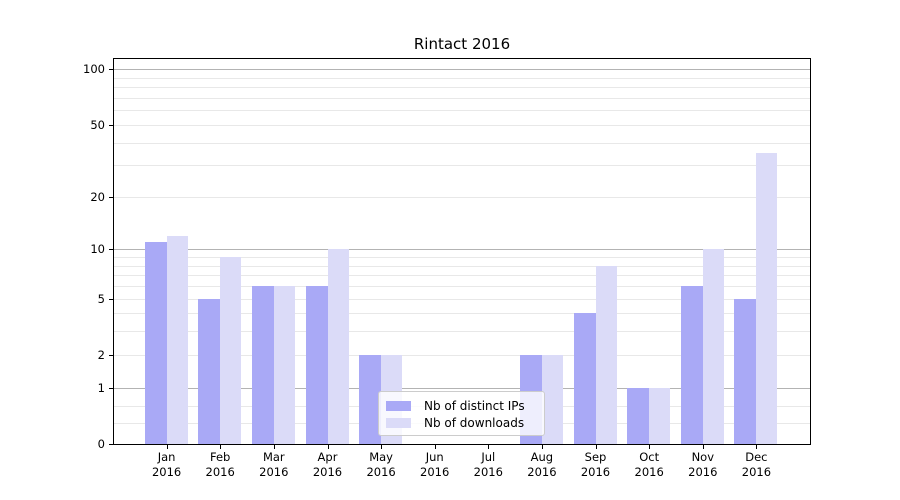  What do you see at coordinates (638, 415) in the screenshot?
I see `bar-distinct-ips-oct` at bounding box center [638, 415].